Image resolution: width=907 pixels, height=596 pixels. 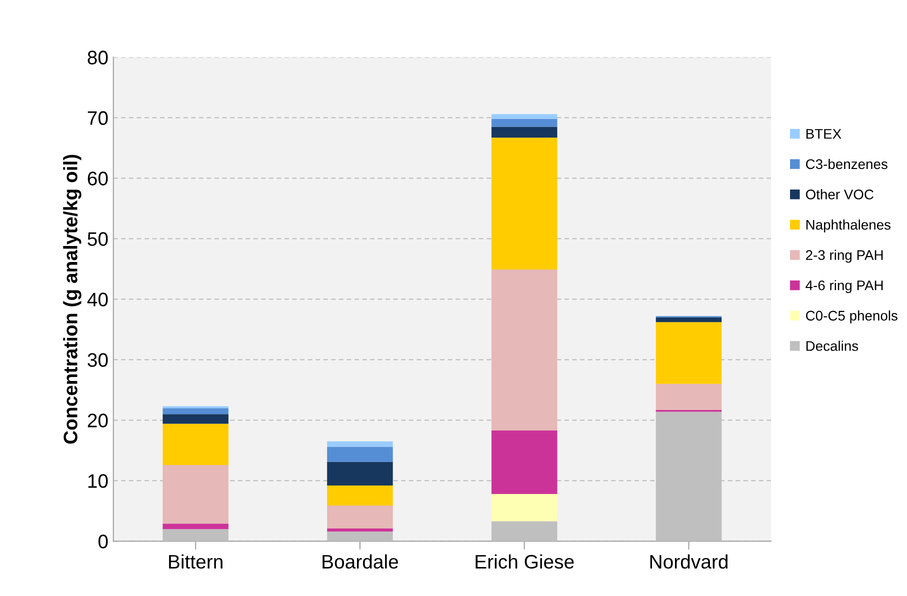 I want to click on legend-label: C0-C5 phenols, so click(x=852, y=317).